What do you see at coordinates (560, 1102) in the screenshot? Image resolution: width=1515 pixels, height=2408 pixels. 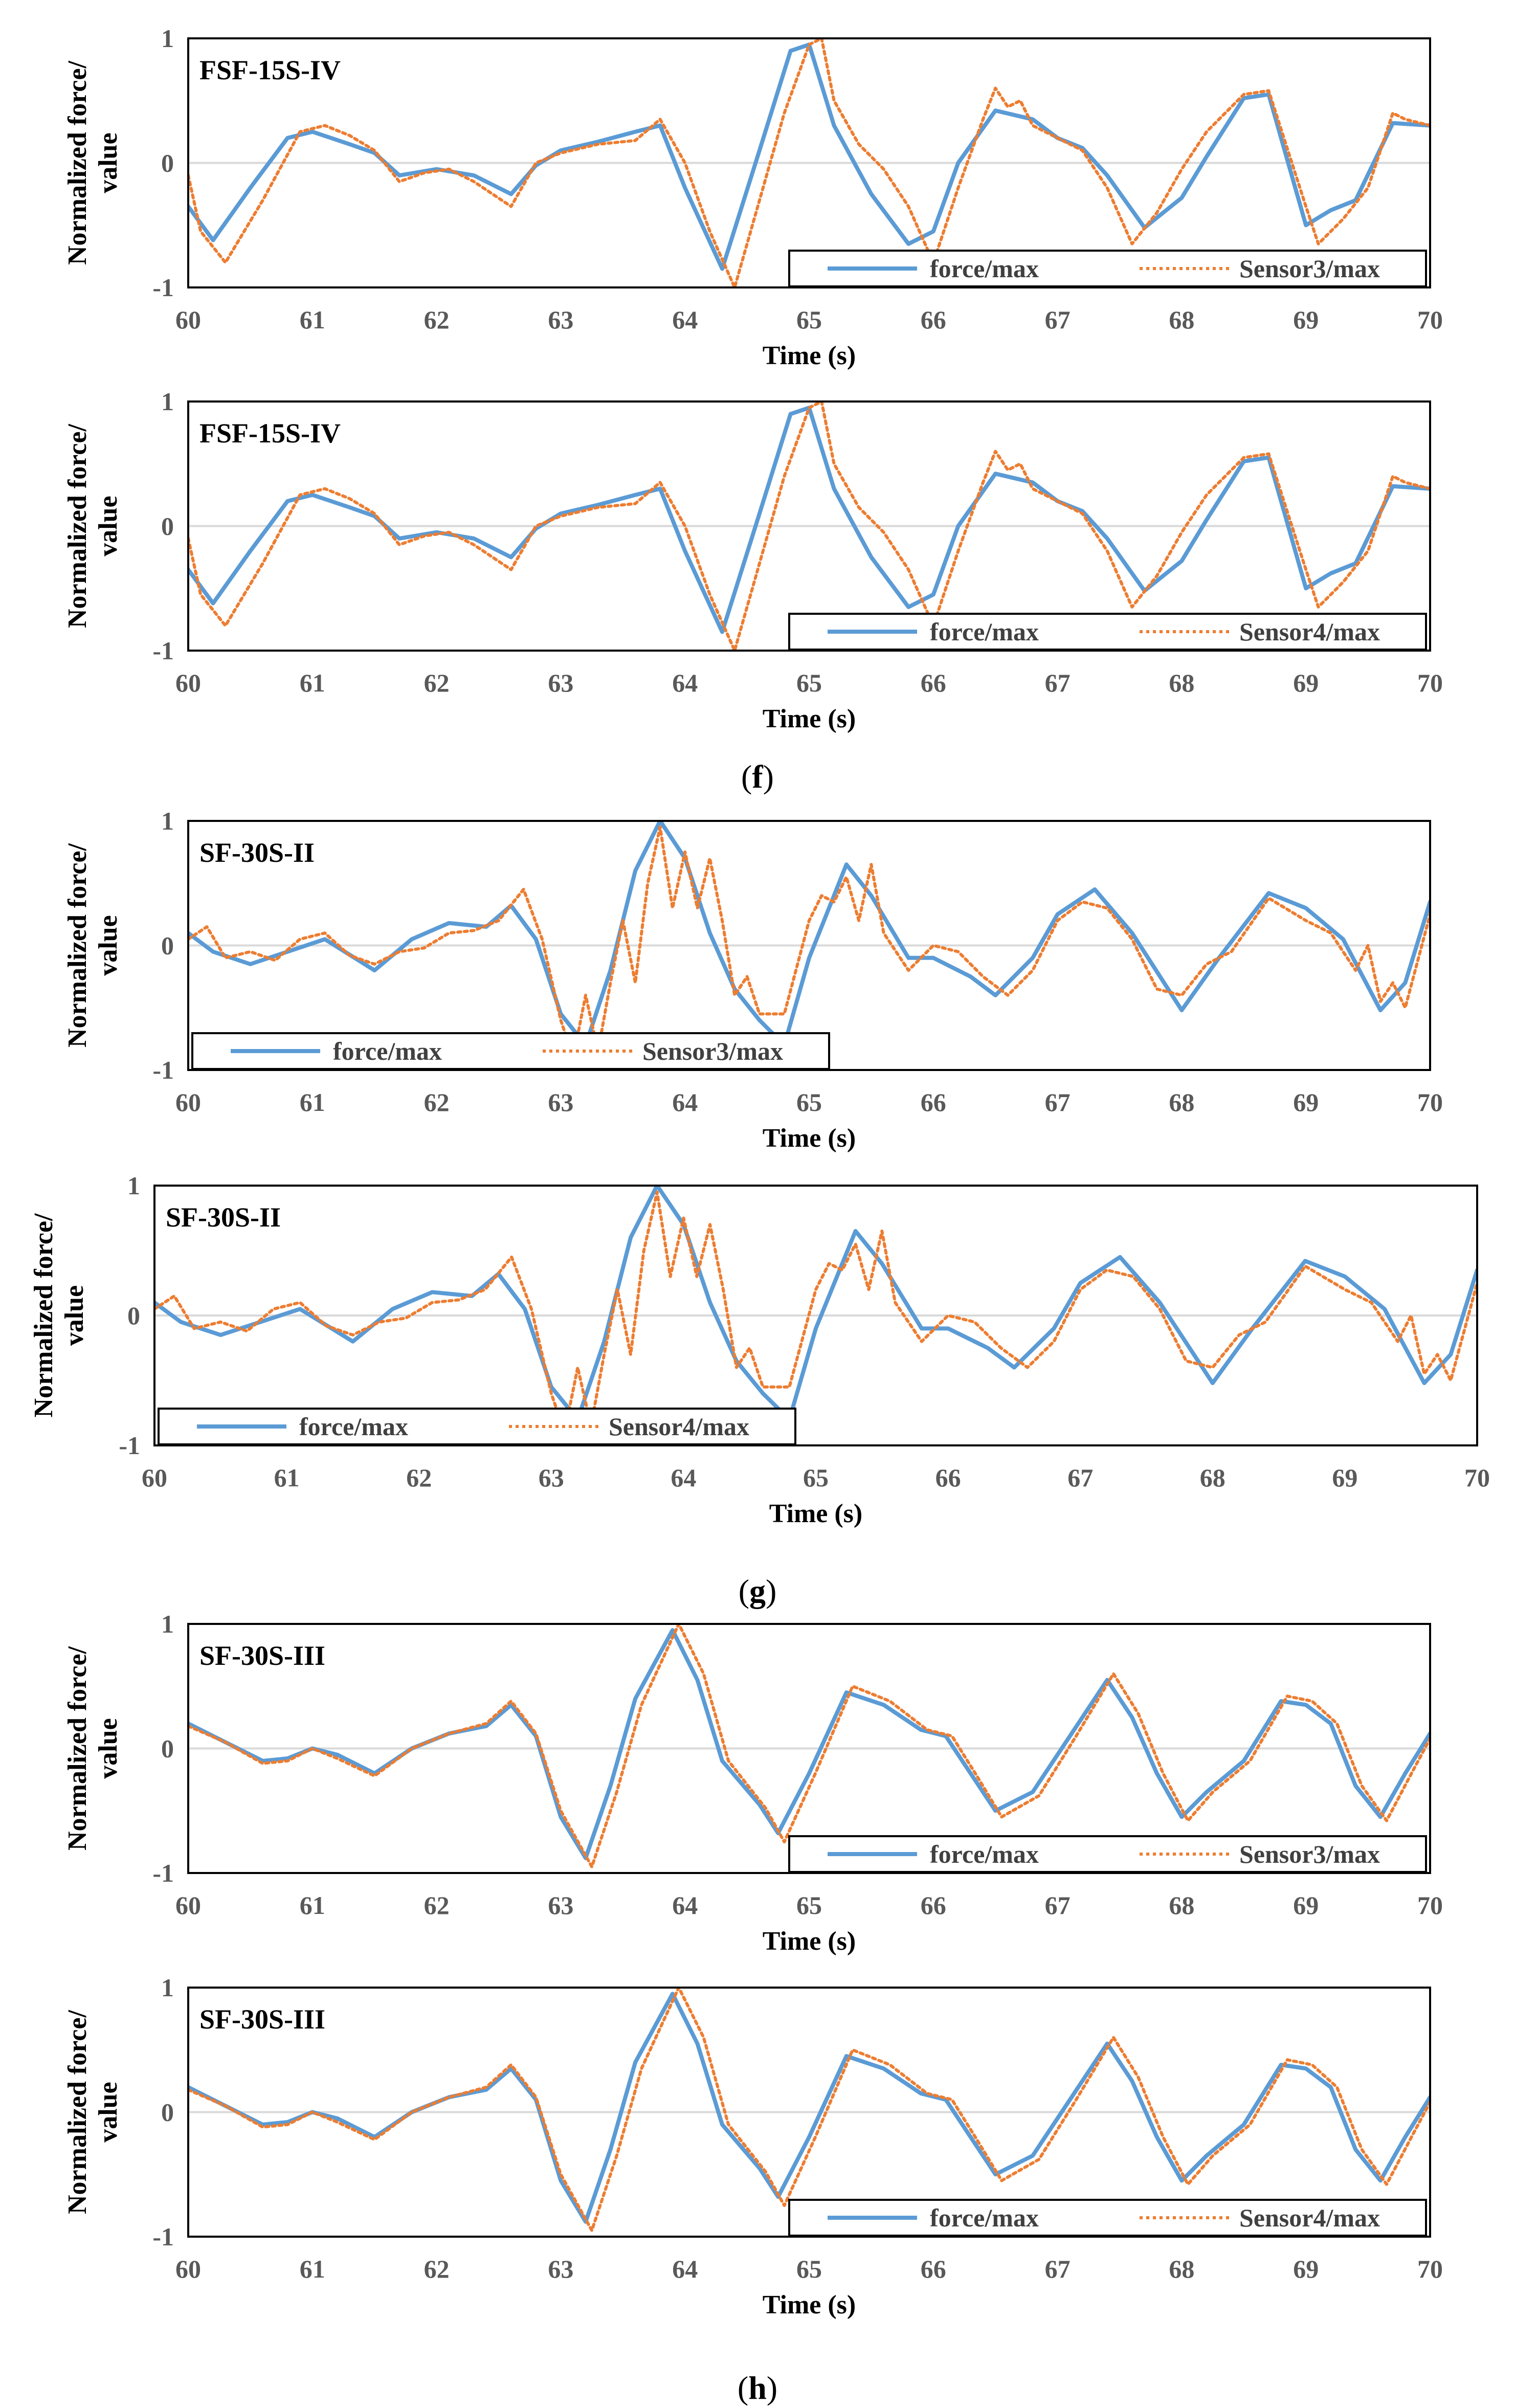 I see `chart-3-xtick-label: 63` at bounding box center [560, 1102].